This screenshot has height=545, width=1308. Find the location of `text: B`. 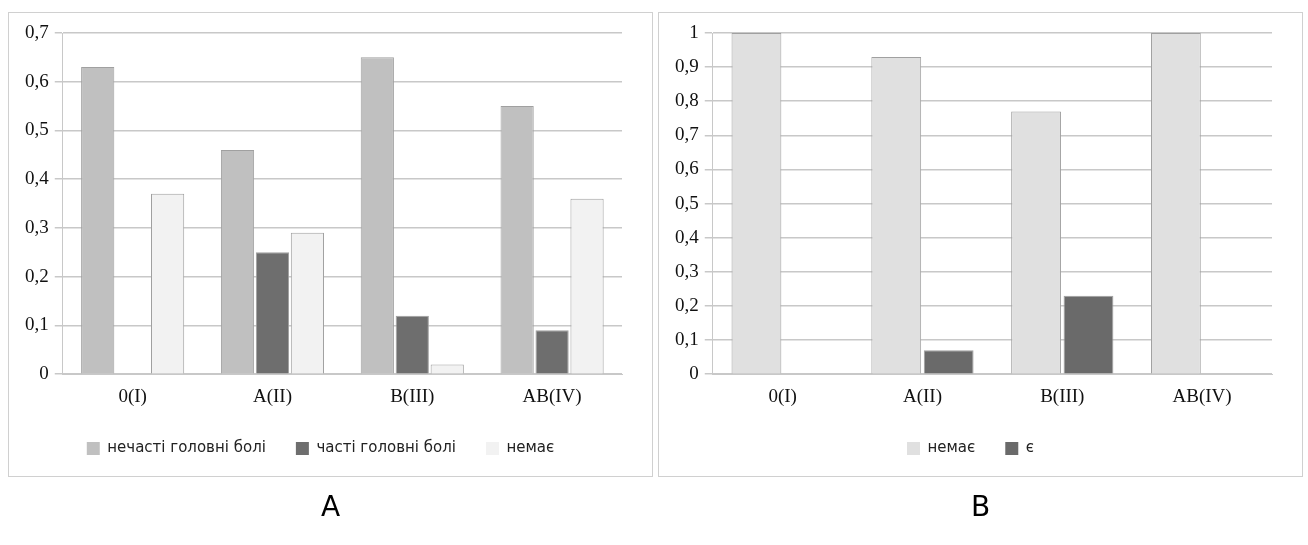

text: B is located at coordinates (980, 506).